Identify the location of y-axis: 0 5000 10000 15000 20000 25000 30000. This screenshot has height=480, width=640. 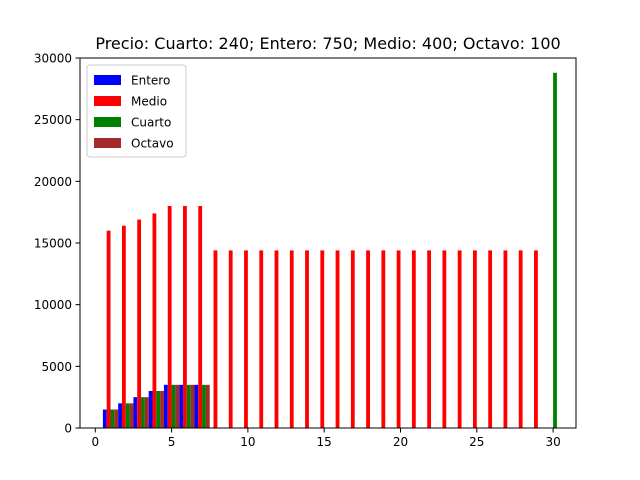
(57, 244).